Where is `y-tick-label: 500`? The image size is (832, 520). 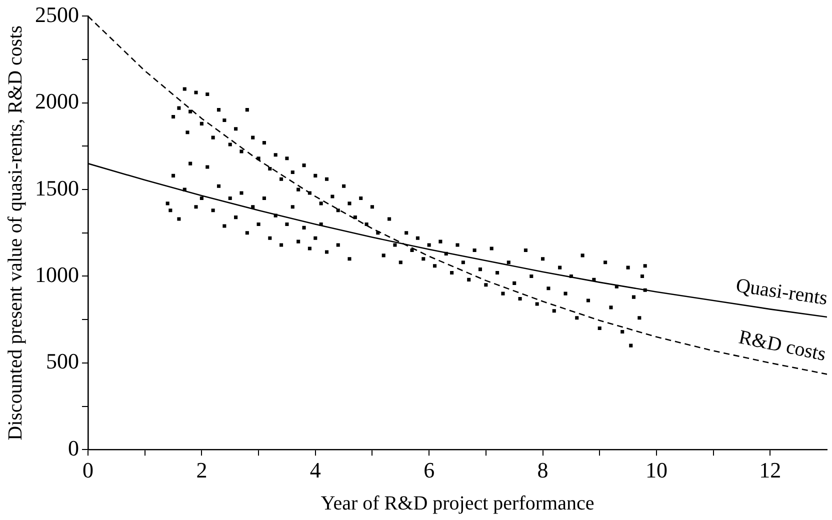
y-tick-label: 500 is located at coordinates (62, 361).